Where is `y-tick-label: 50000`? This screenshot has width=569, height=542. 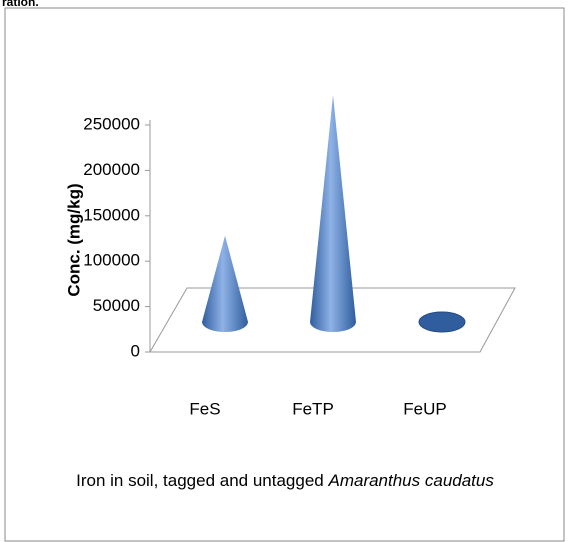 y-tick-label: 50000 is located at coordinates (116, 305).